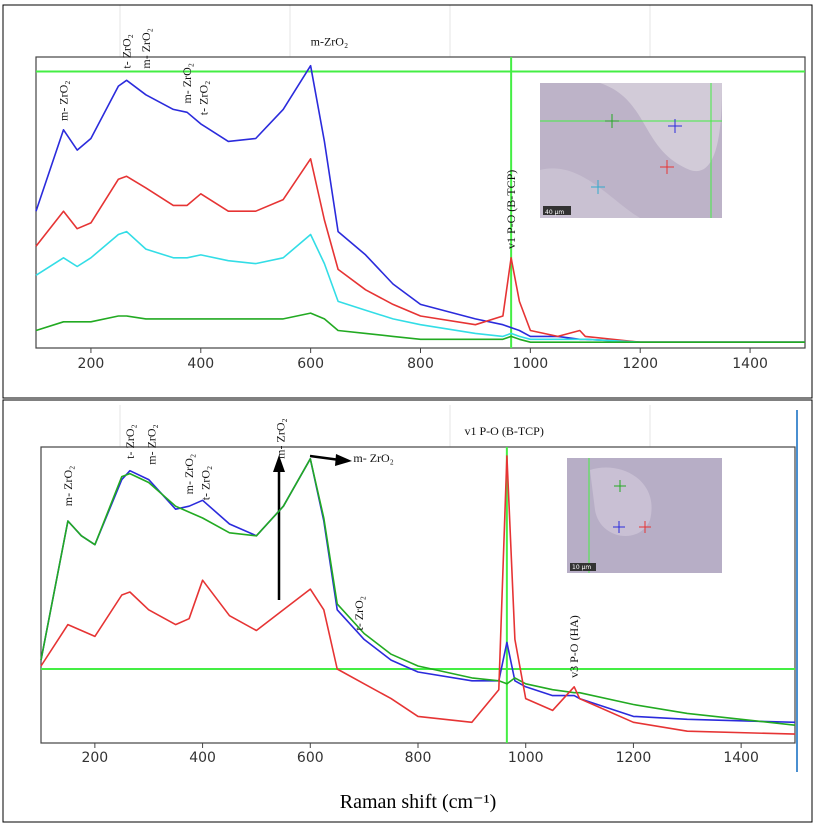  Describe the element at coordinates (554, 212) in the screenshot. I see `inset-scale: 40 µm` at that location.